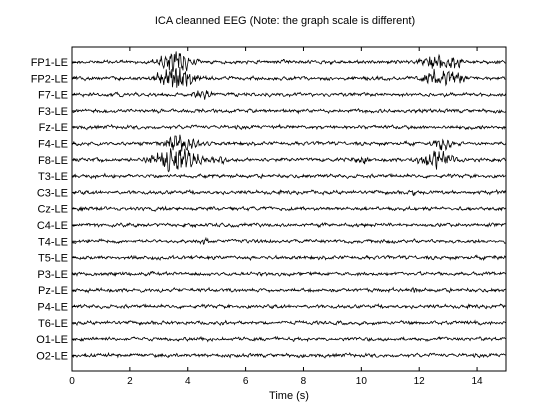 This screenshot has width=559, height=419. Describe the element at coordinates (289, 355) in the screenshot. I see `trace-o2-le` at that location.